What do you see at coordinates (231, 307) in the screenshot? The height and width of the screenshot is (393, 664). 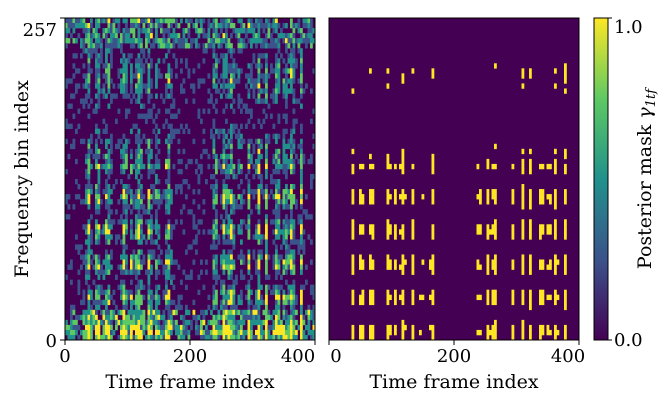 I see `left-cells-cell-1949` at bounding box center [231, 307].